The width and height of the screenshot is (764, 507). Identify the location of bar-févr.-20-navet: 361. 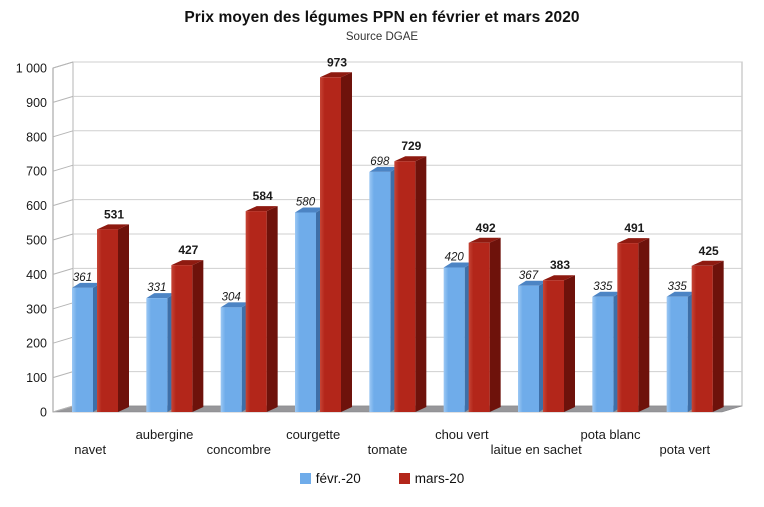
(86, 342).